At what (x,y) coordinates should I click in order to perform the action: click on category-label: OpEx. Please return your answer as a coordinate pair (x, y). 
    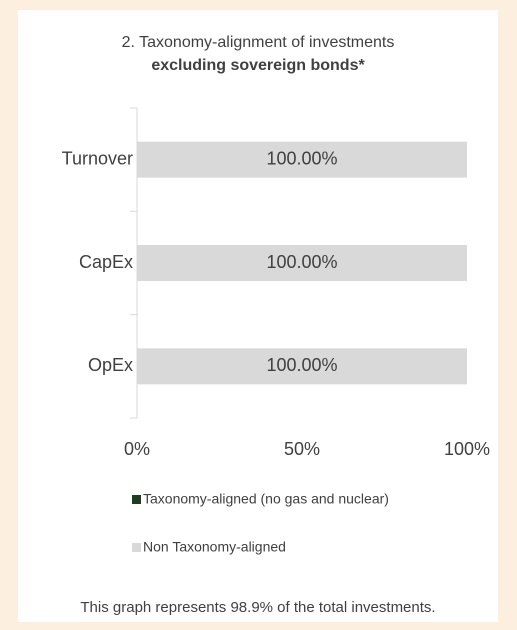
    Looking at the image, I should click on (110, 365).